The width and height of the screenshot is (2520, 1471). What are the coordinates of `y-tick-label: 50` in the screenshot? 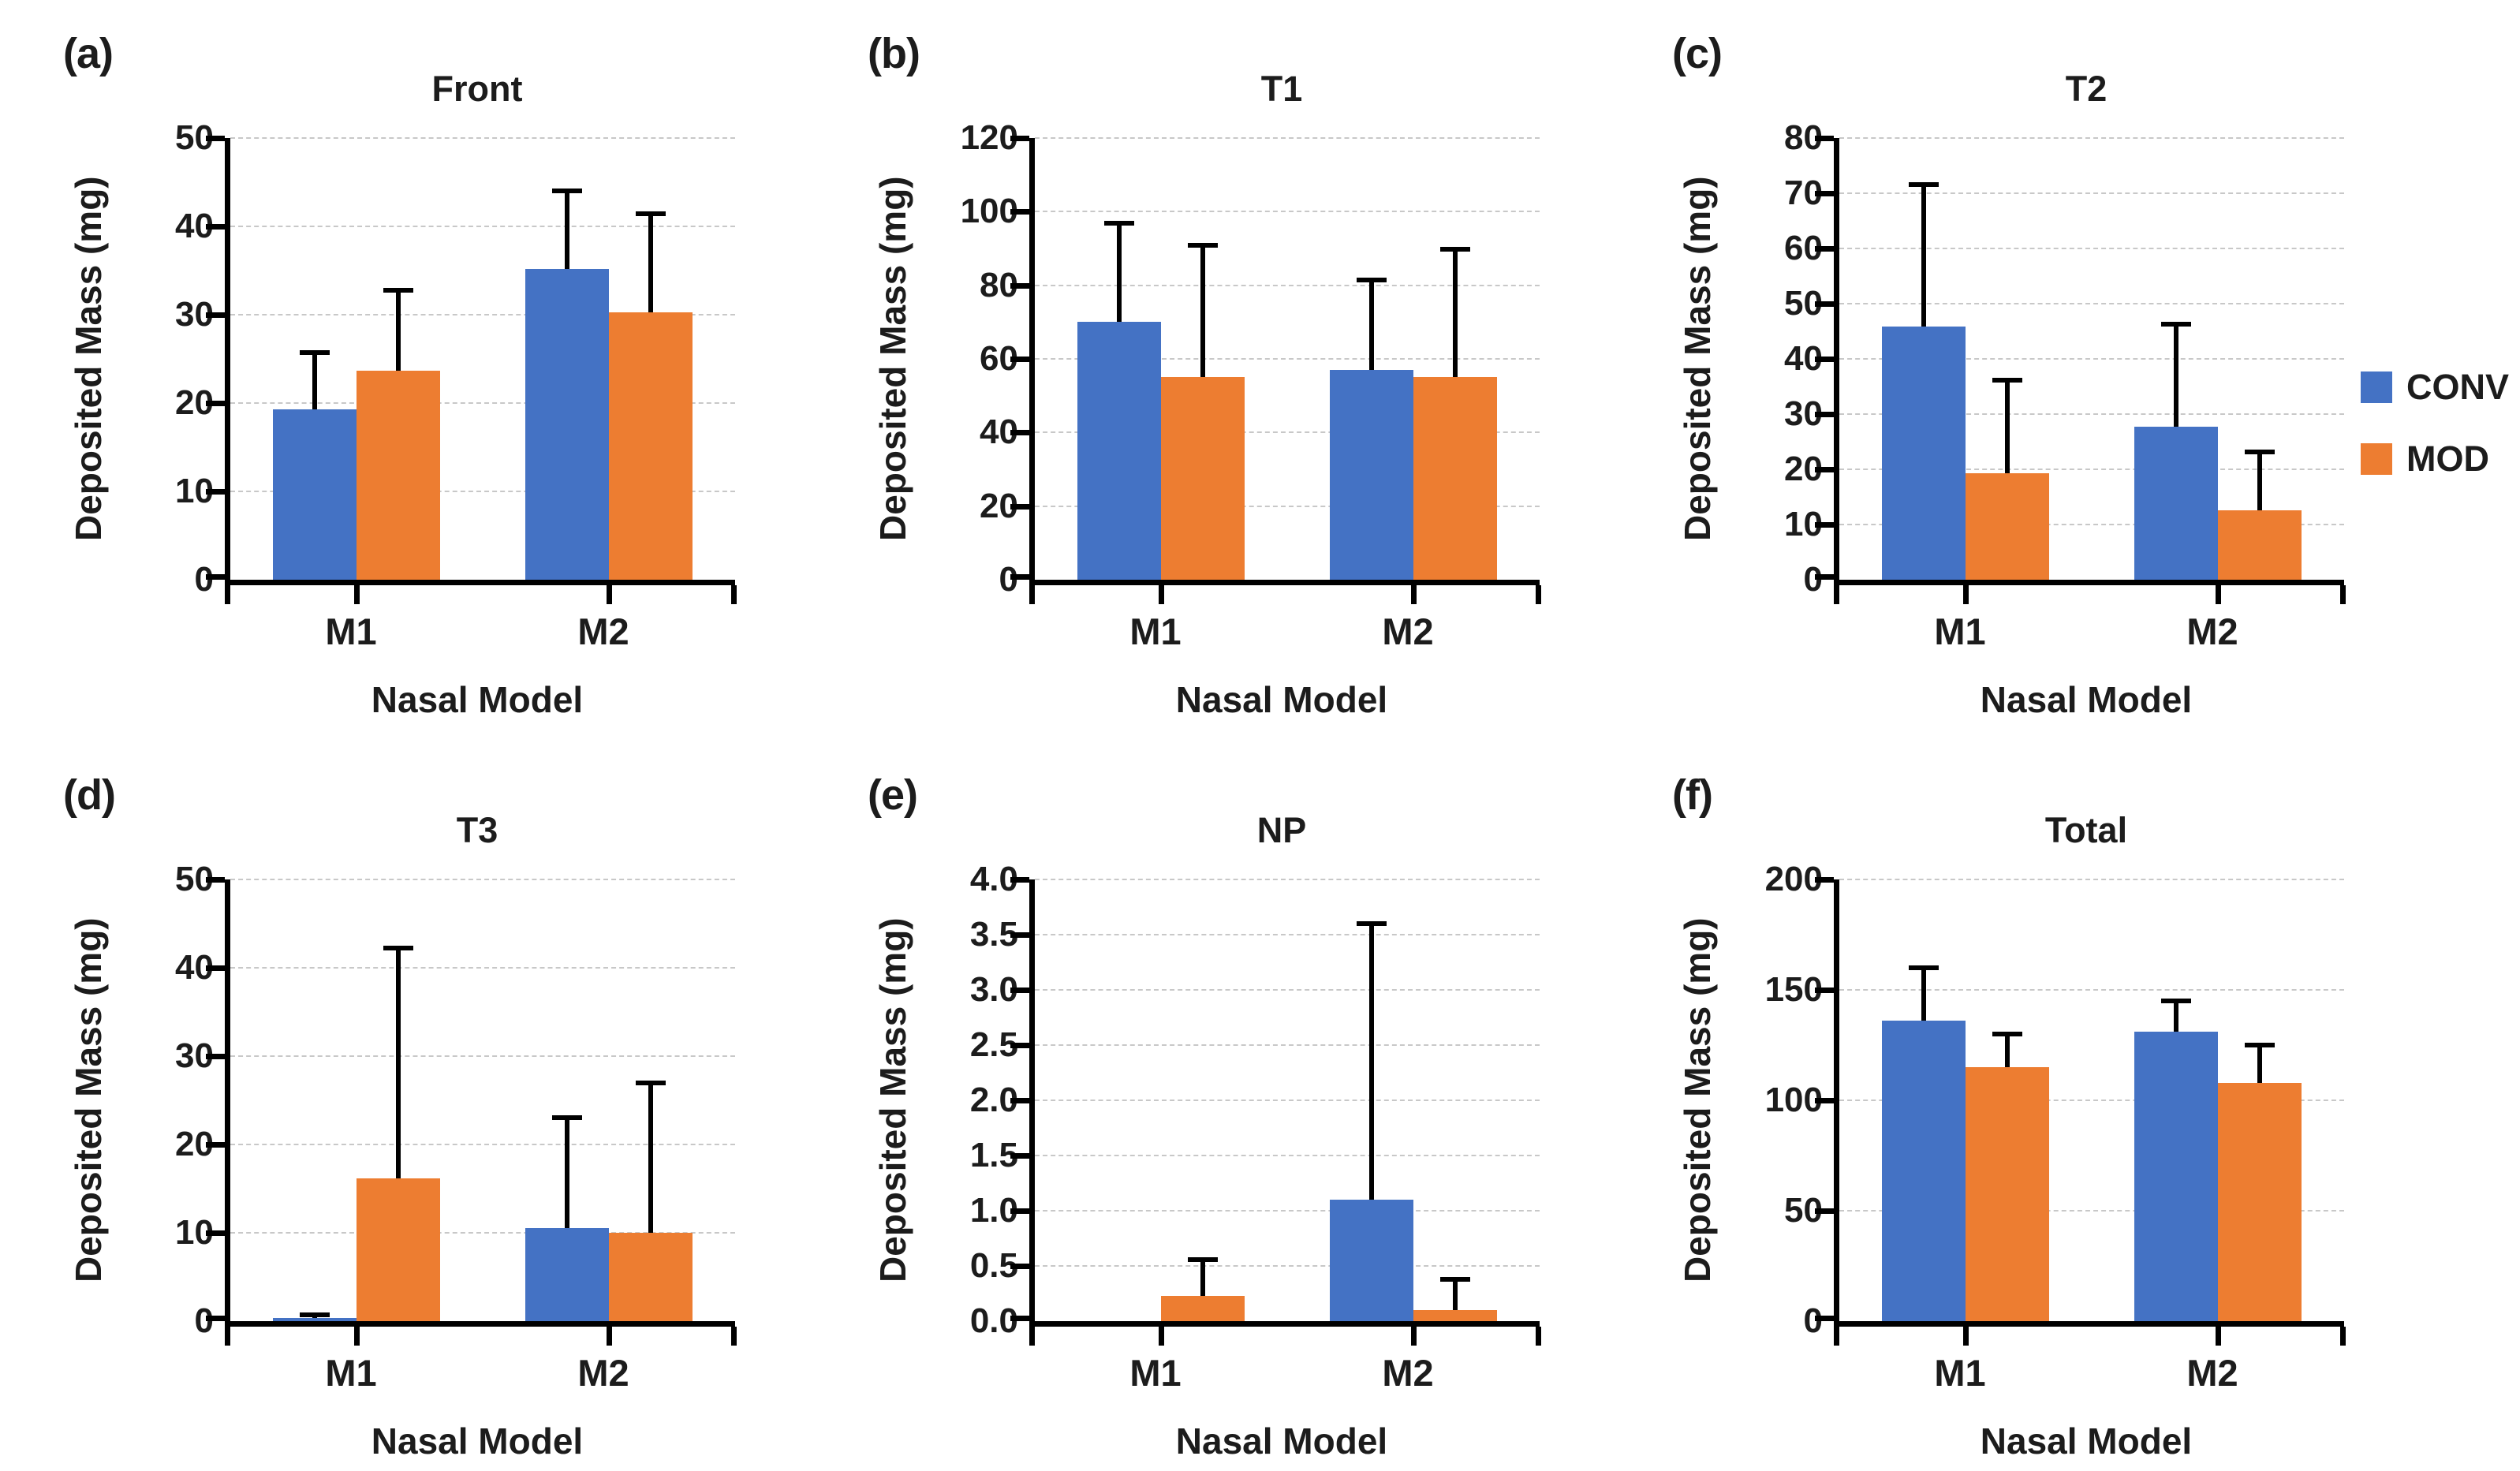 It's located at (194, 879).